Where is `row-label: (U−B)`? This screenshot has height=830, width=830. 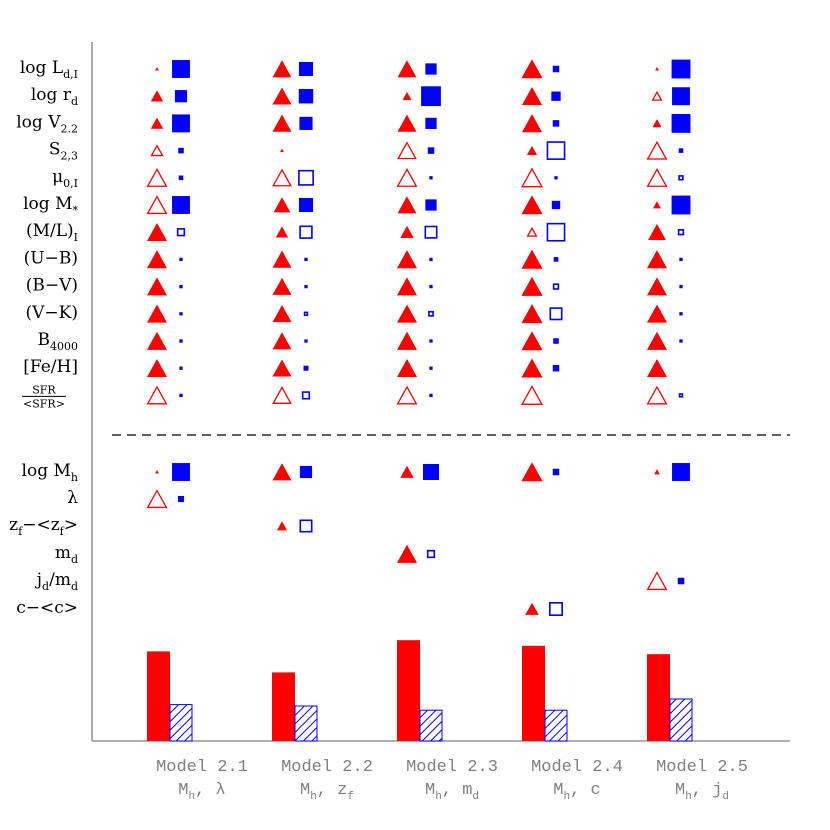
row-label: (U−B) is located at coordinates (51, 258).